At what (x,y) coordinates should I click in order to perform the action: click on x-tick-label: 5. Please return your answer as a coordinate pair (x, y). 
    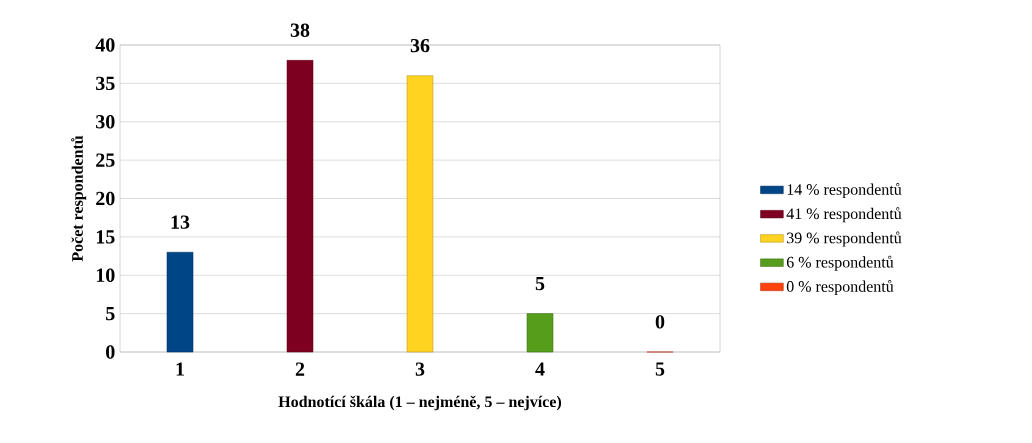
    Looking at the image, I should click on (660, 369).